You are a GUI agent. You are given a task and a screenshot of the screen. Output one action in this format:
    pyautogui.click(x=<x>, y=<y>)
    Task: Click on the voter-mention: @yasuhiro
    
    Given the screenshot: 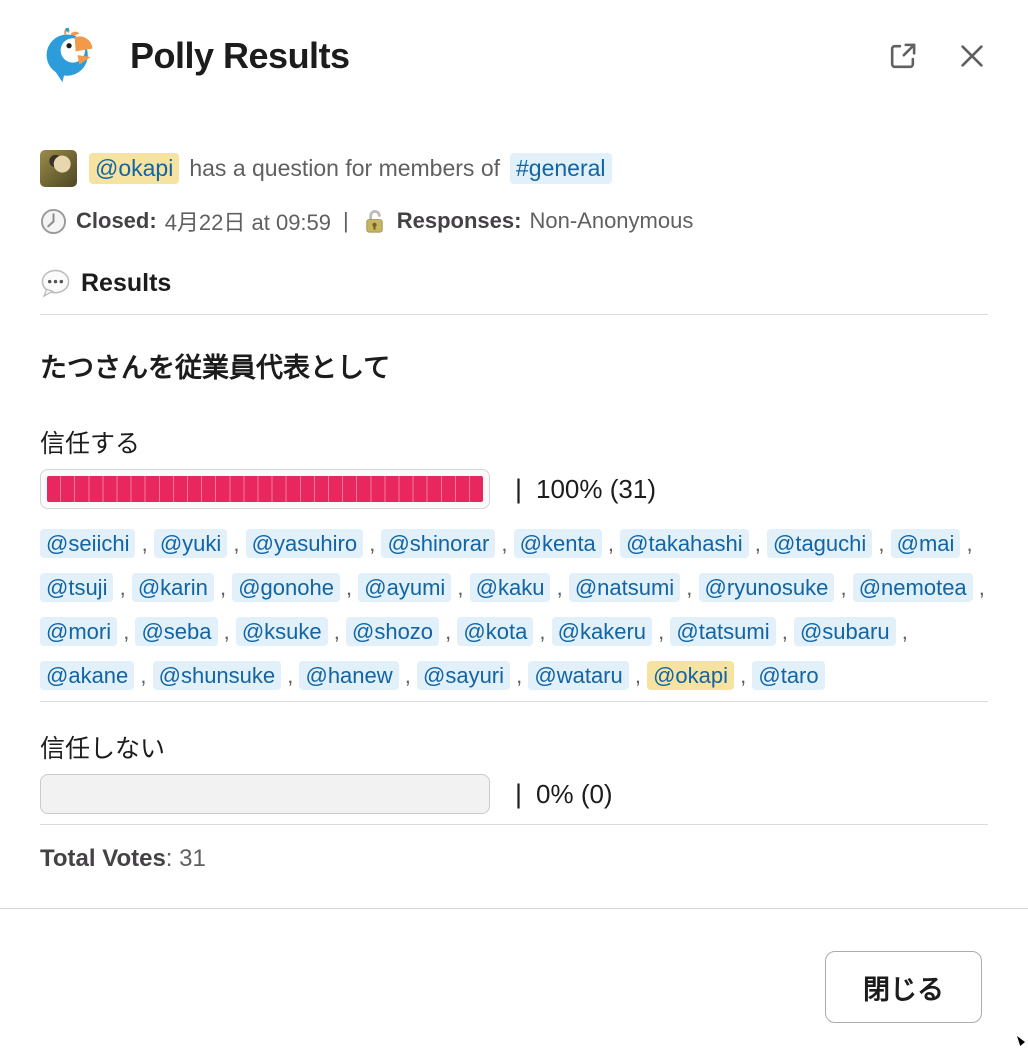 What is the action you would take?
    pyautogui.click(x=304, y=543)
    